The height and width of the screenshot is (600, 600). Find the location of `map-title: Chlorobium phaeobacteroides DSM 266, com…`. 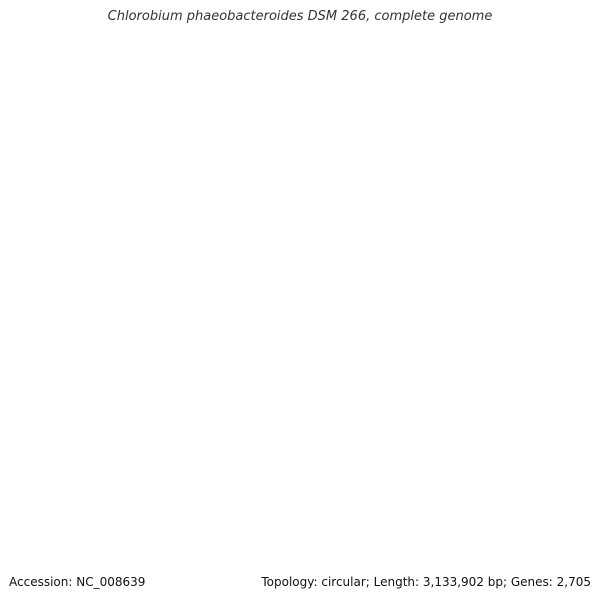

map-title: Chlorobium phaeobacteroides DSM 266, com… is located at coordinates (300, 16).